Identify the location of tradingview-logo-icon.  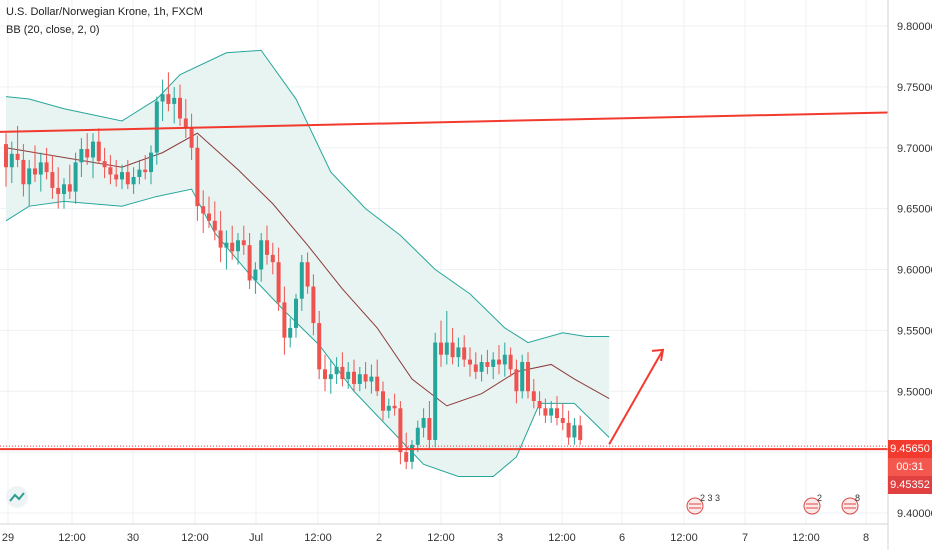
(17, 497).